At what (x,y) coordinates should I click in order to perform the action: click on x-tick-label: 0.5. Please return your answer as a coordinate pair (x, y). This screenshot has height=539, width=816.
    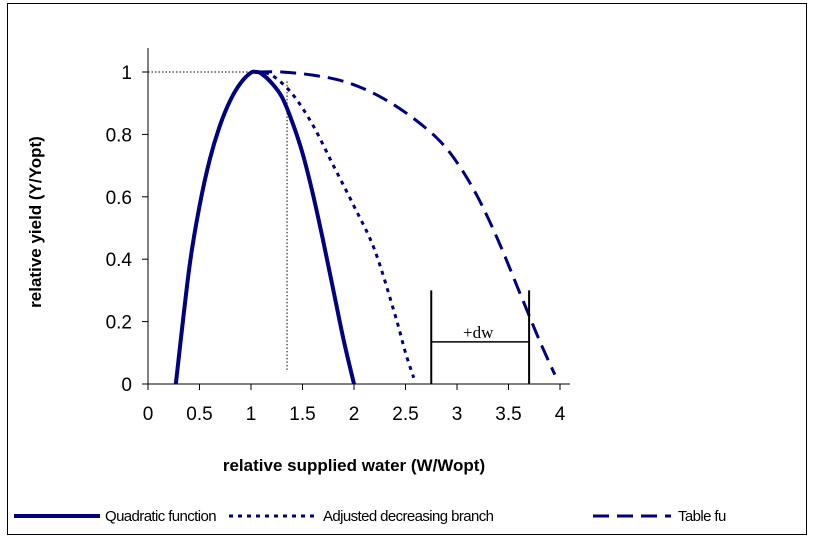
    Looking at the image, I should click on (199, 414).